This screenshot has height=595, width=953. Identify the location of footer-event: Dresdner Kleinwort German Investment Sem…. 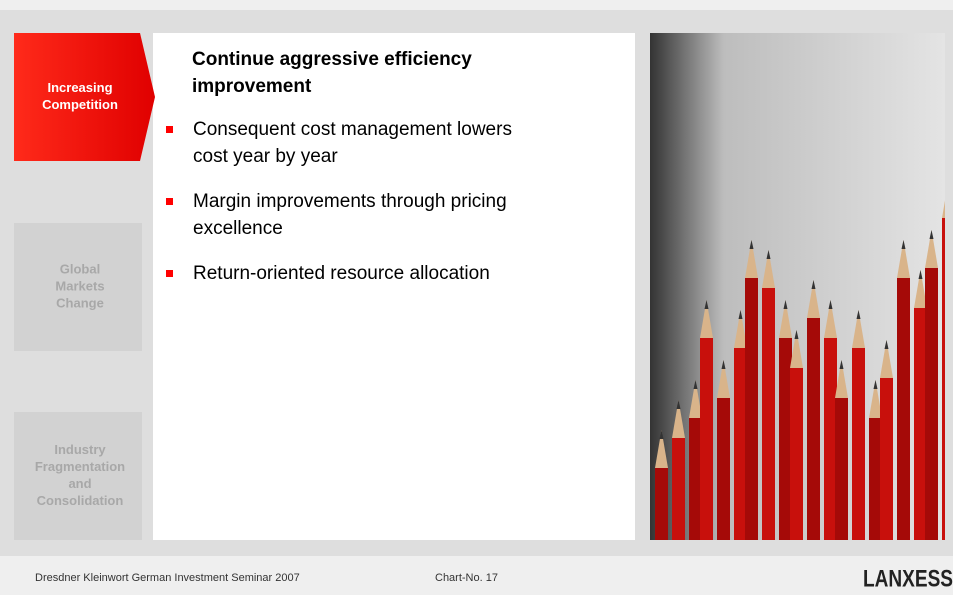
(167, 578).